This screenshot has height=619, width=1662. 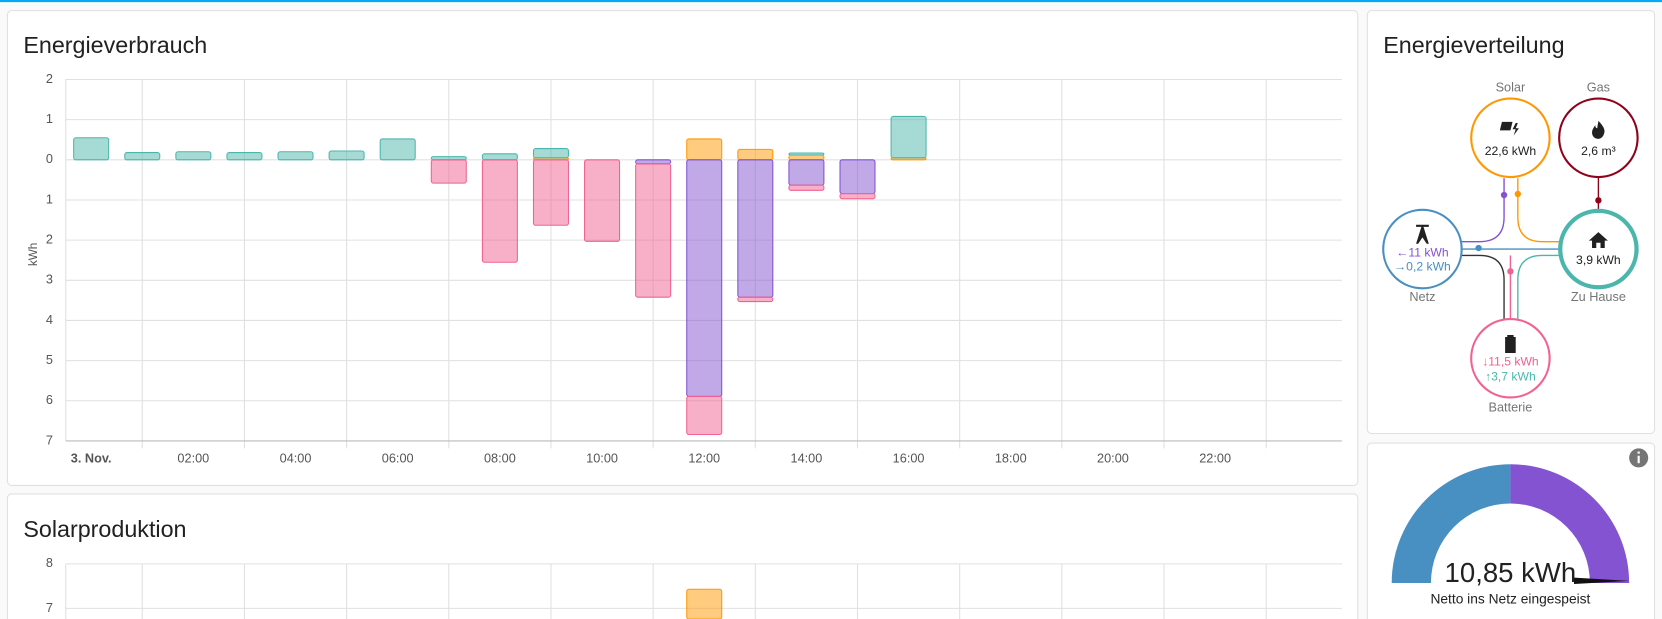 I want to click on gauge-name: Netto ins Netz eingespeist, so click(x=1510, y=599).